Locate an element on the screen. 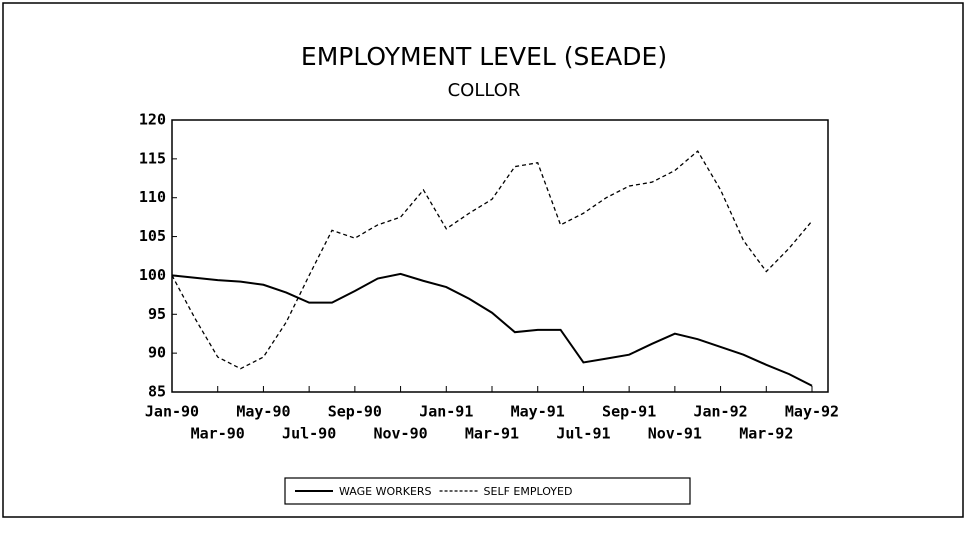  y-tick-label: 85 is located at coordinates (157, 392).